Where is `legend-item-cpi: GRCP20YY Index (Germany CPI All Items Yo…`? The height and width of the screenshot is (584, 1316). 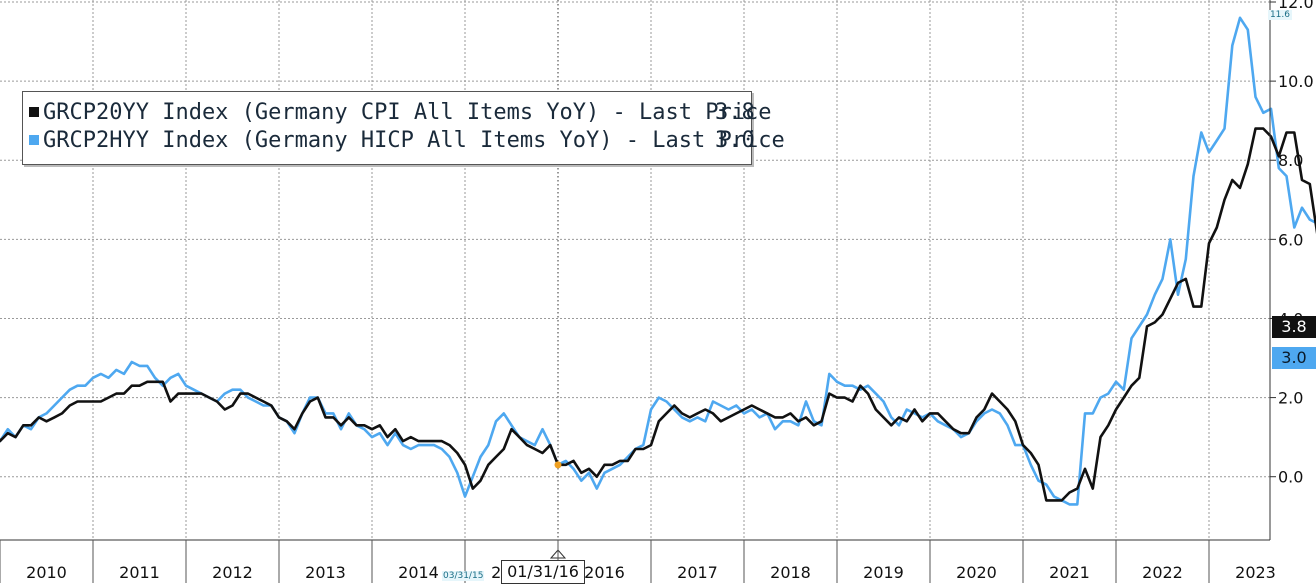
legend-item-cpi: GRCP20YY Index (Germany CPI All Items Yo… is located at coordinates (400, 115).